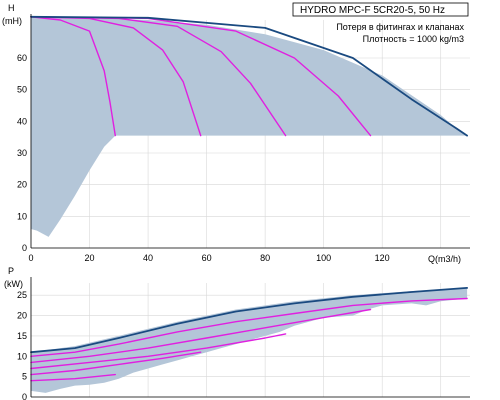  Describe the element at coordinates (22, 336) in the screenshot. I see `power-y-tick-label: 15` at that location.